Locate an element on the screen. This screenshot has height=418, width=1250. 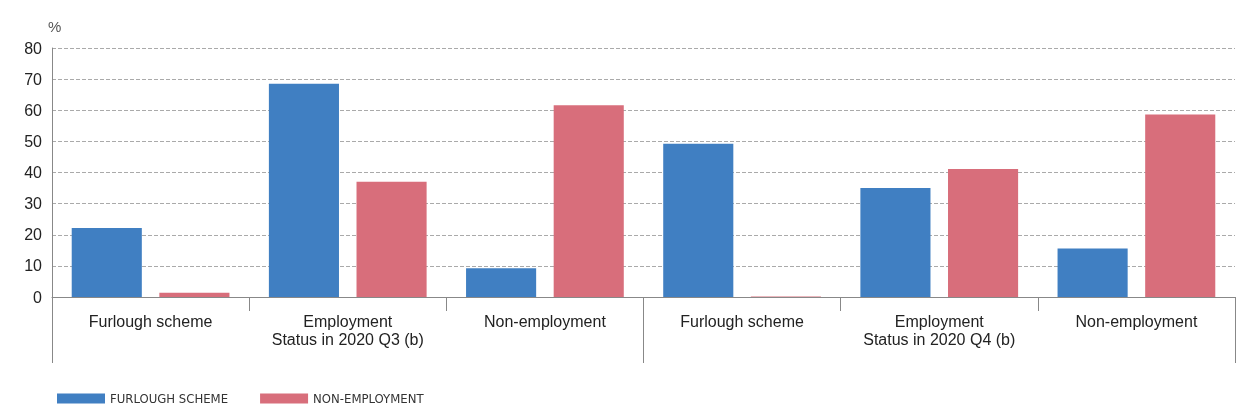
y-tick-label: 80 is located at coordinates (33, 48).